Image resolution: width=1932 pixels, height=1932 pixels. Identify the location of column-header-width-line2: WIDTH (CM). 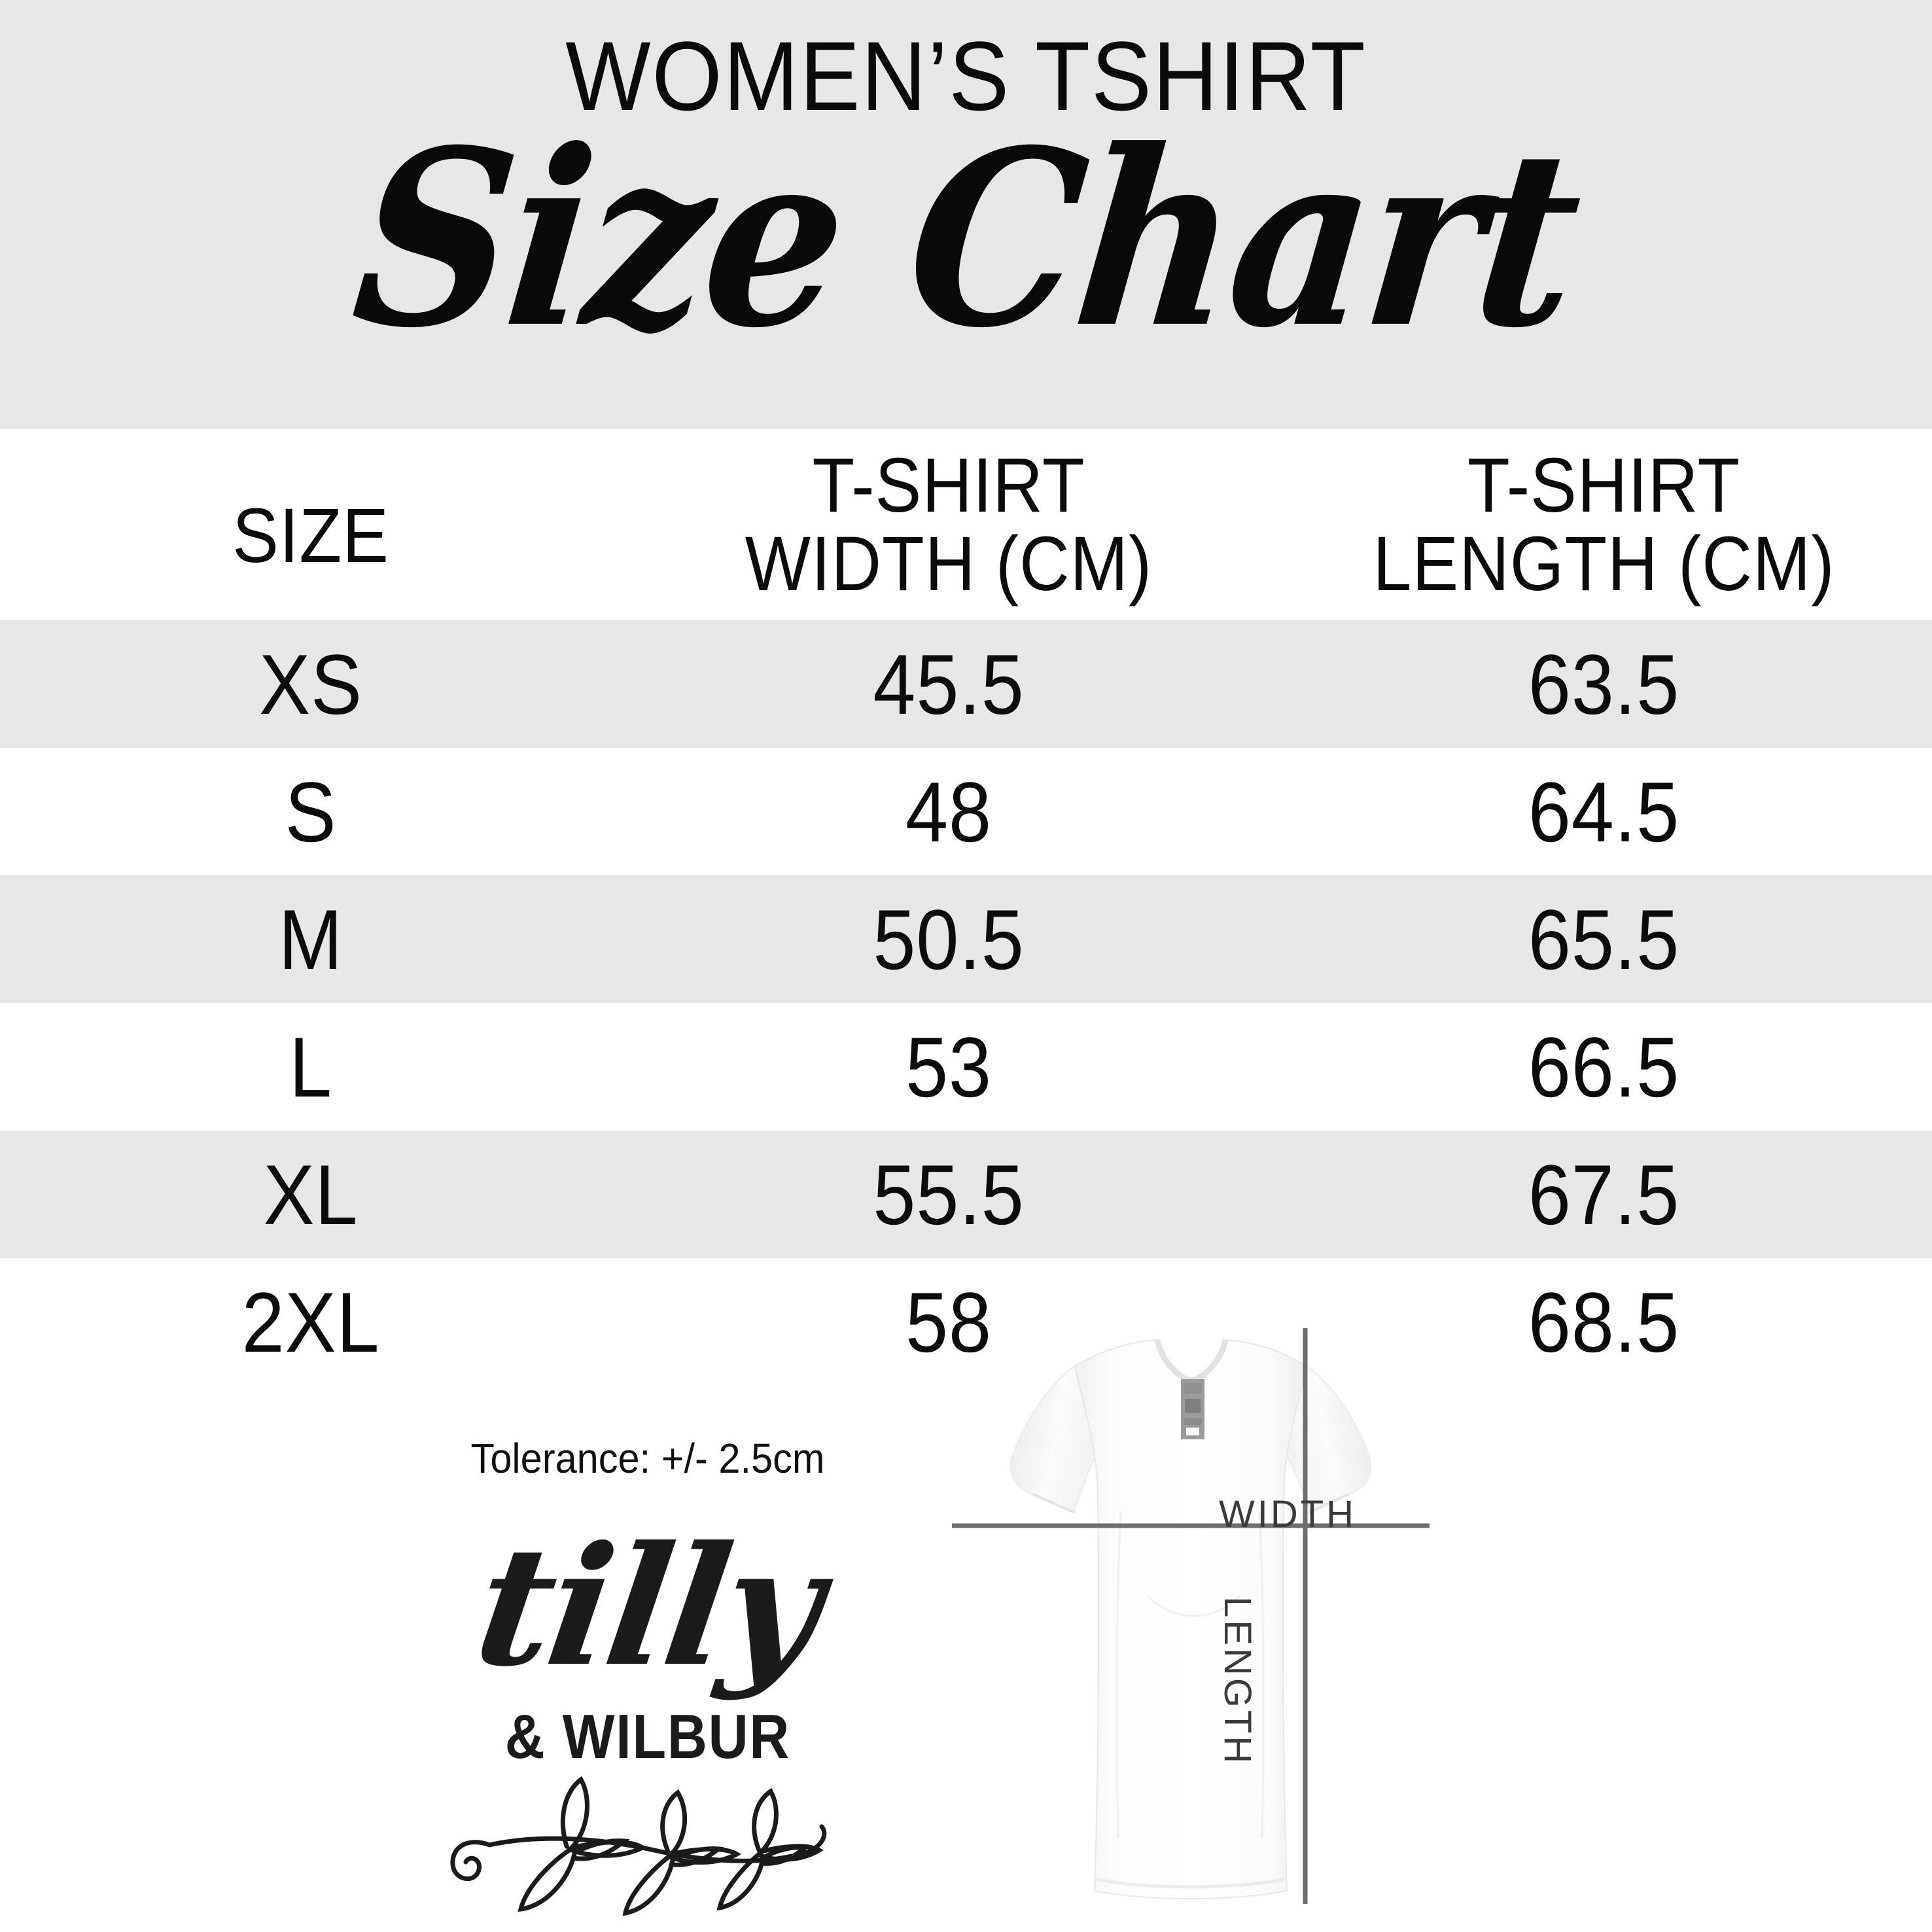
(949, 564).